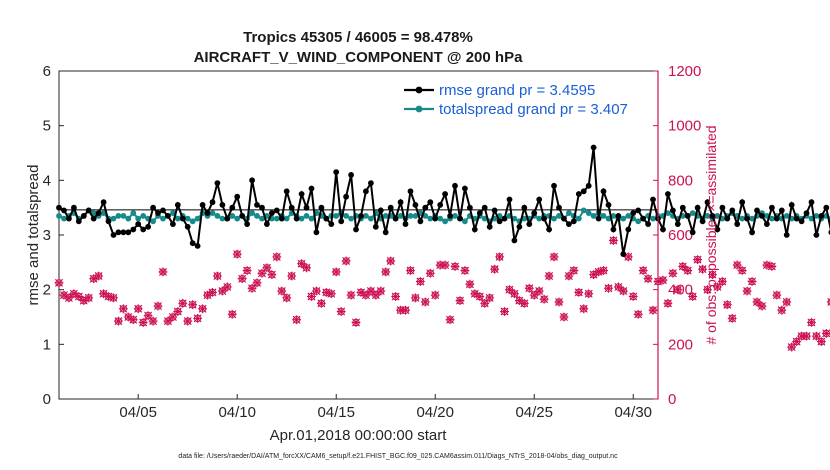  I want to click on legend-spread-marker, so click(419, 109).